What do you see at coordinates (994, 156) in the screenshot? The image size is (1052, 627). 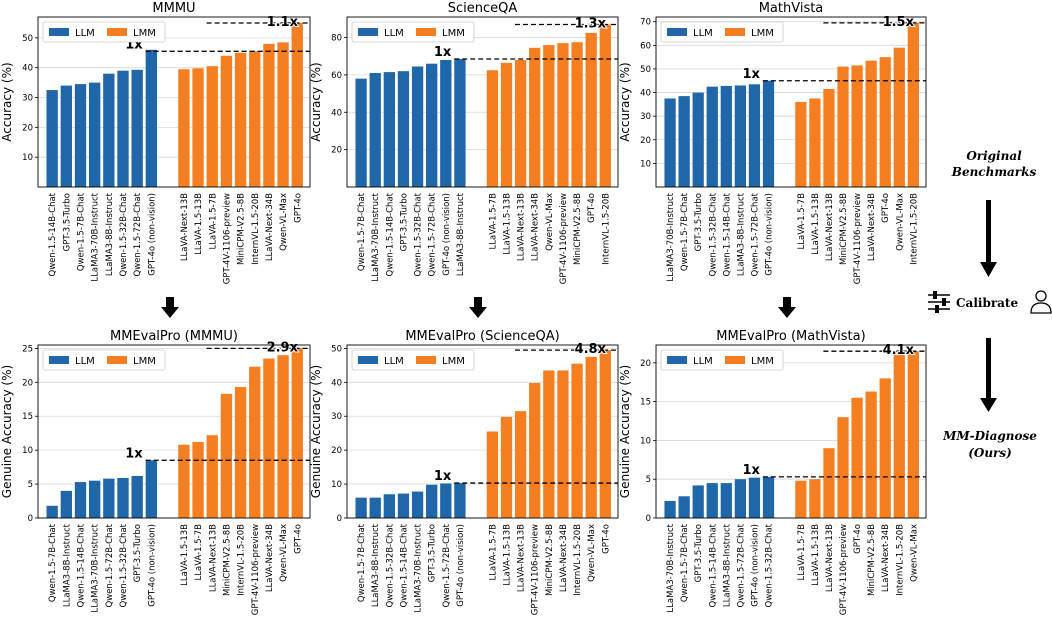 I see `side-original-line1: Original` at bounding box center [994, 156].